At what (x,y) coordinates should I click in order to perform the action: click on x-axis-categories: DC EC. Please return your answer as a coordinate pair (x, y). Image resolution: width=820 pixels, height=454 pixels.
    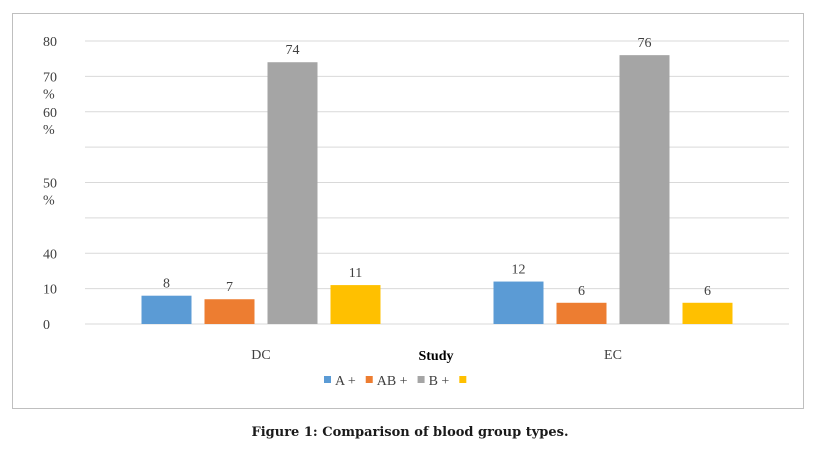
    Looking at the image, I should click on (436, 355).